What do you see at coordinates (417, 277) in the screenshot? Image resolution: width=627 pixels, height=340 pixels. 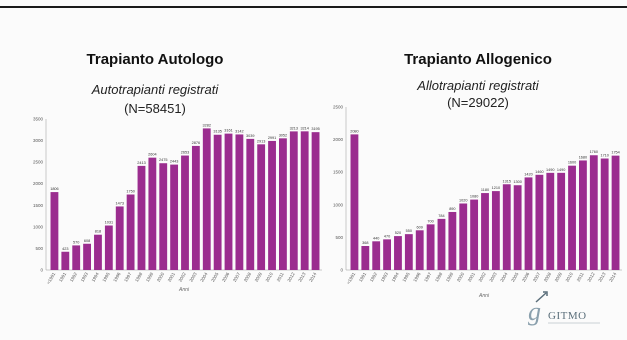 I see `x-tick-label: 1996` at bounding box center [417, 277].